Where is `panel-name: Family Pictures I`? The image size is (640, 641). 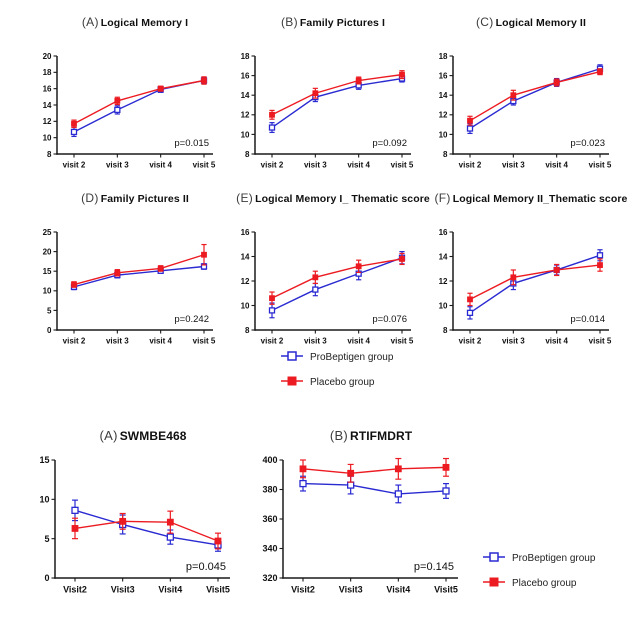
panel-name: Family Pictures I is located at coordinates (342, 23).